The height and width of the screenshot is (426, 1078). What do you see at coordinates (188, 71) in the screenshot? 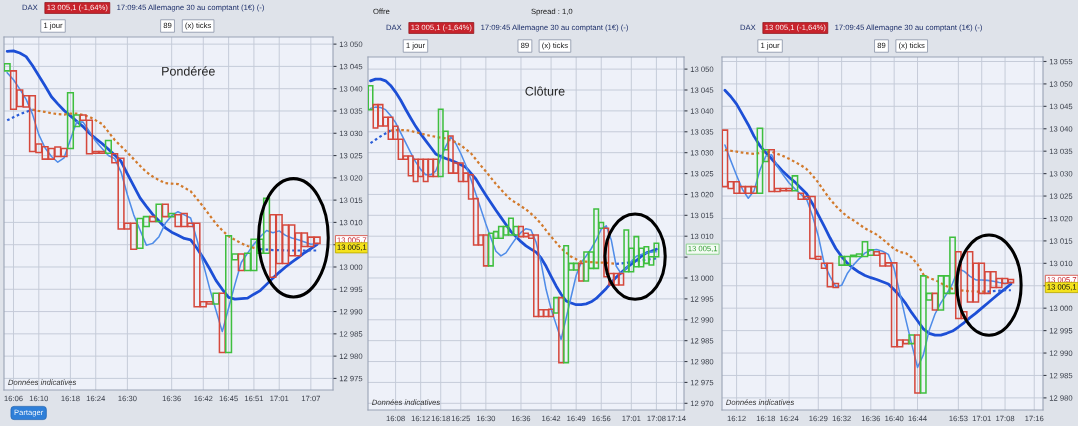
I see `text: Pondérée` at bounding box center [188, 71].